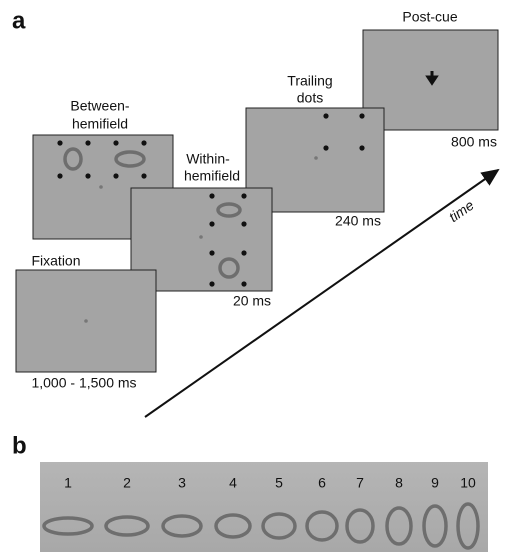 Image resolution: width=506 pixels, height=557 pixels. Describe the element at coordinates (208, 159) in the screenshot. I see `screen-title: Within-` at that location.